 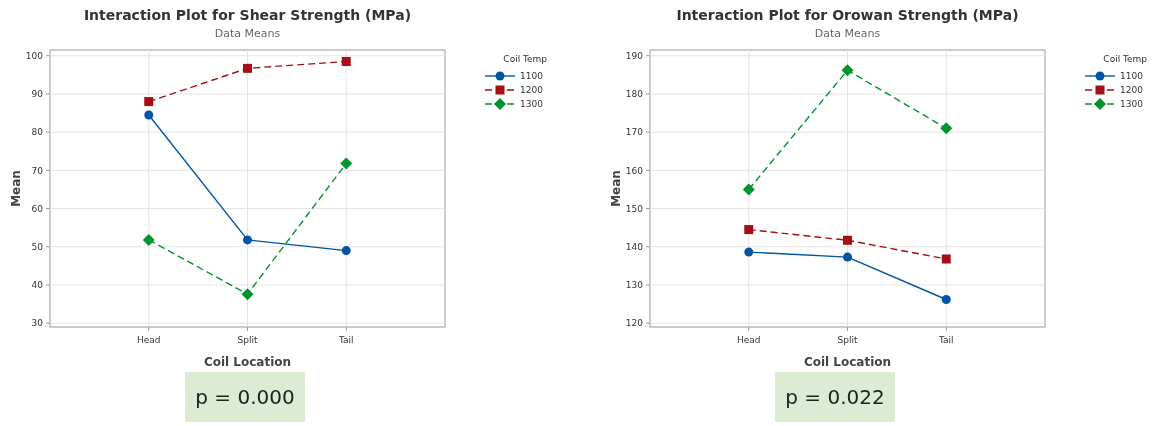 I want to click on y-tick-label: 120, so click(x=634, y=323).